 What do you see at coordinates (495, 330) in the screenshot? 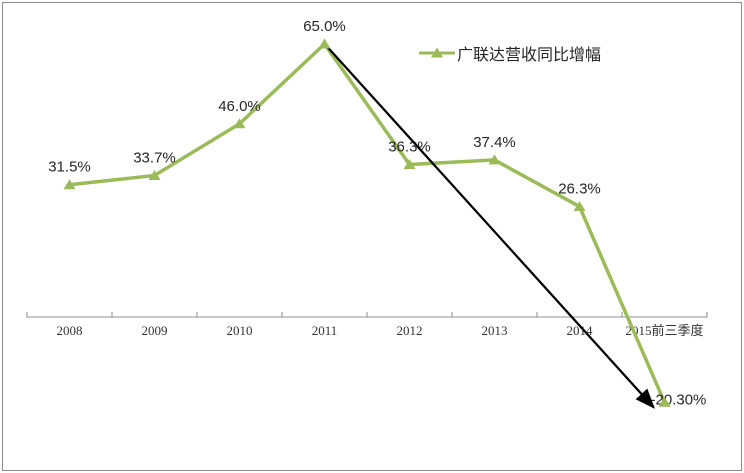
I see `x-axis-label: 2013` at bounding box center [495, 330].